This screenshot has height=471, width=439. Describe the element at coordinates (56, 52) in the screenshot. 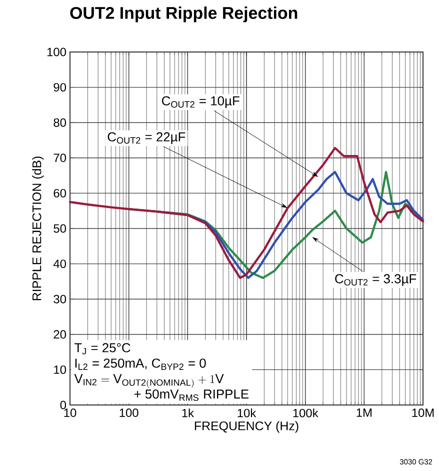

I see `y-tick-label: 100` at that location.